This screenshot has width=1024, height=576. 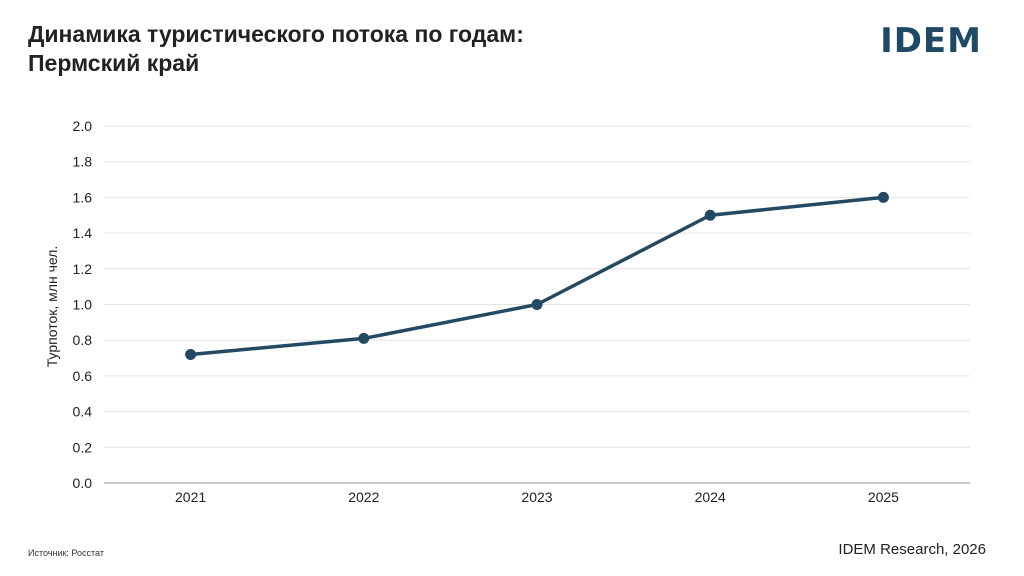 I want to click on y-tick-label: 2.0, so click(x=83, y=126).